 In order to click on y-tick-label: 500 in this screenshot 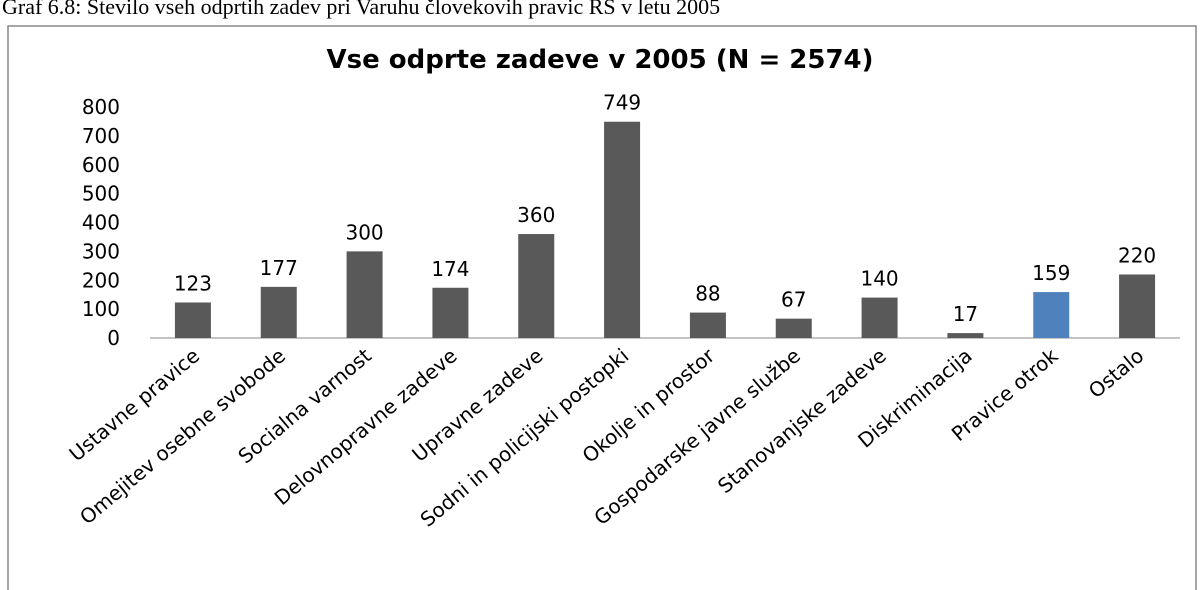, I will do `click(101, 194)`.